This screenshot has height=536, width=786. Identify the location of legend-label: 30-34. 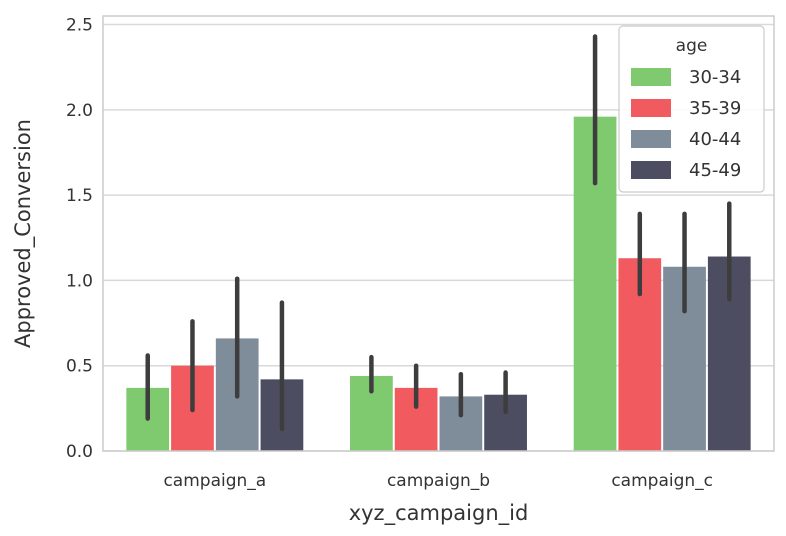
(715, 77).